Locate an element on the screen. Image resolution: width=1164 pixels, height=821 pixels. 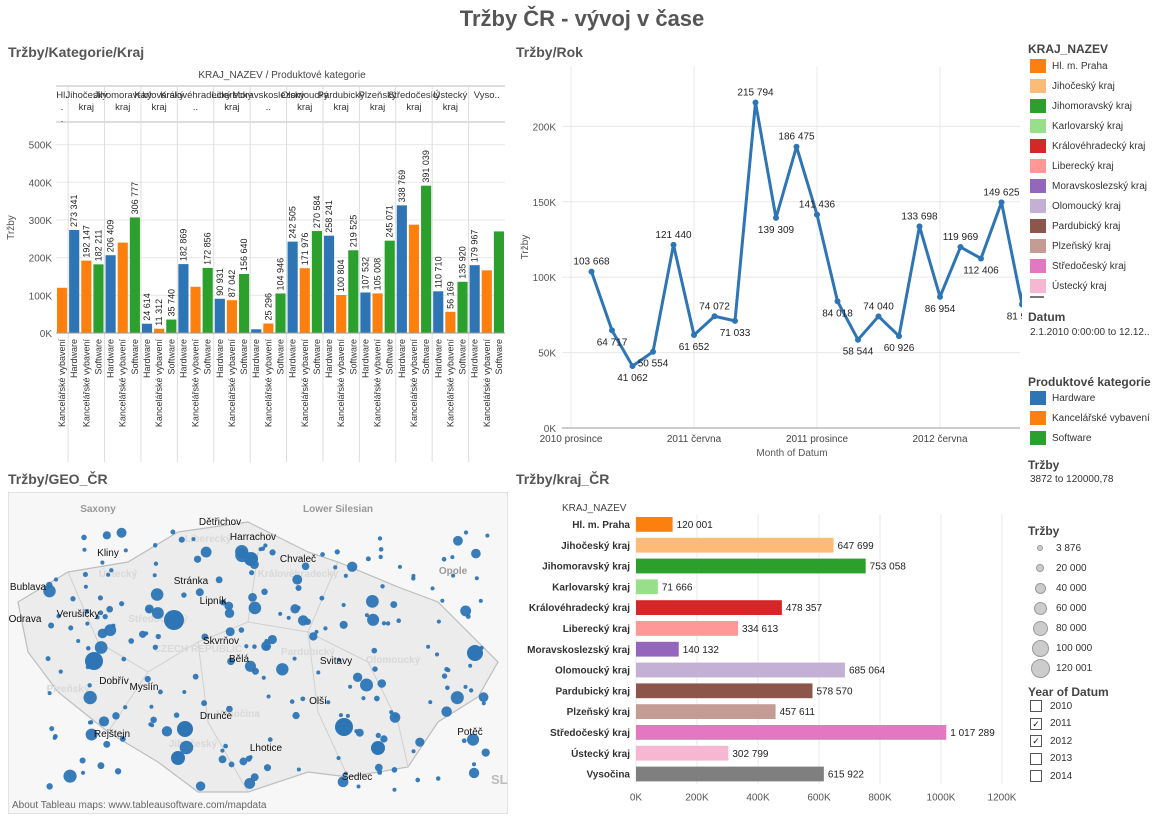
legend-kraj-item: Pardubický kraj is located at coordinates (1075, 226).